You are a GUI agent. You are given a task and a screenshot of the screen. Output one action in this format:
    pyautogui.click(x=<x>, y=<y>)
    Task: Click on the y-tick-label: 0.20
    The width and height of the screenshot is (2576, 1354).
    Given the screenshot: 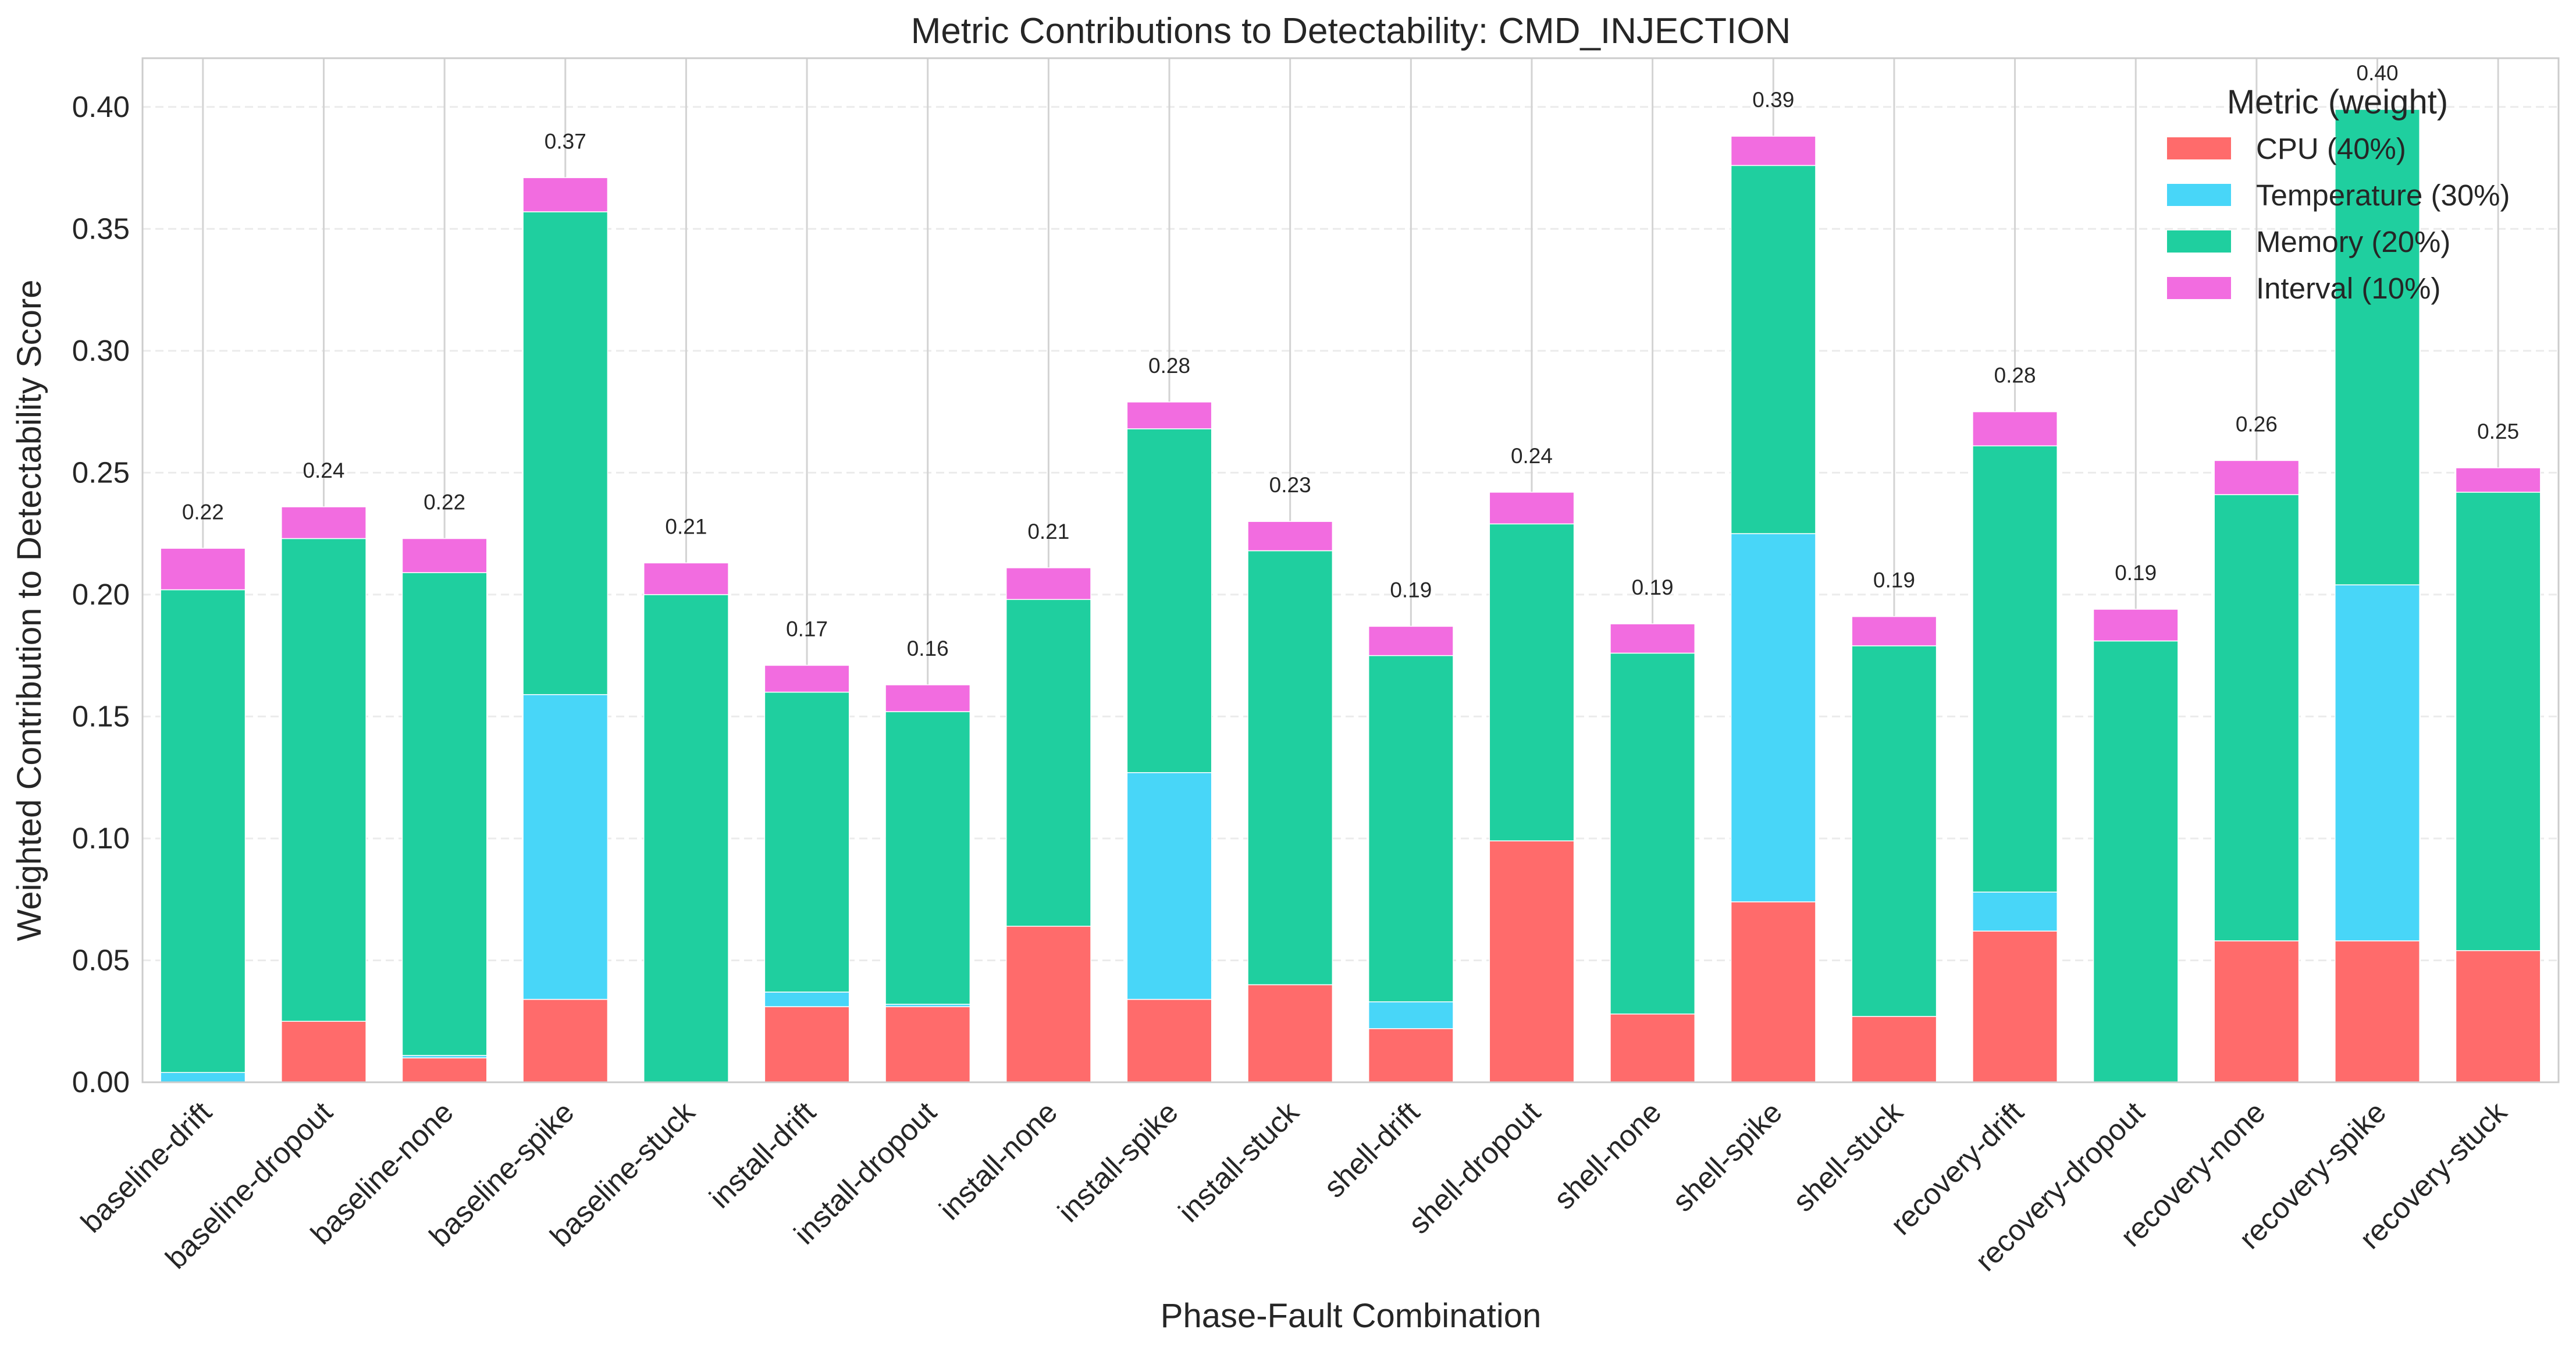 What is the action you would take?
    pyautogui.click(x=101, y=594)
    